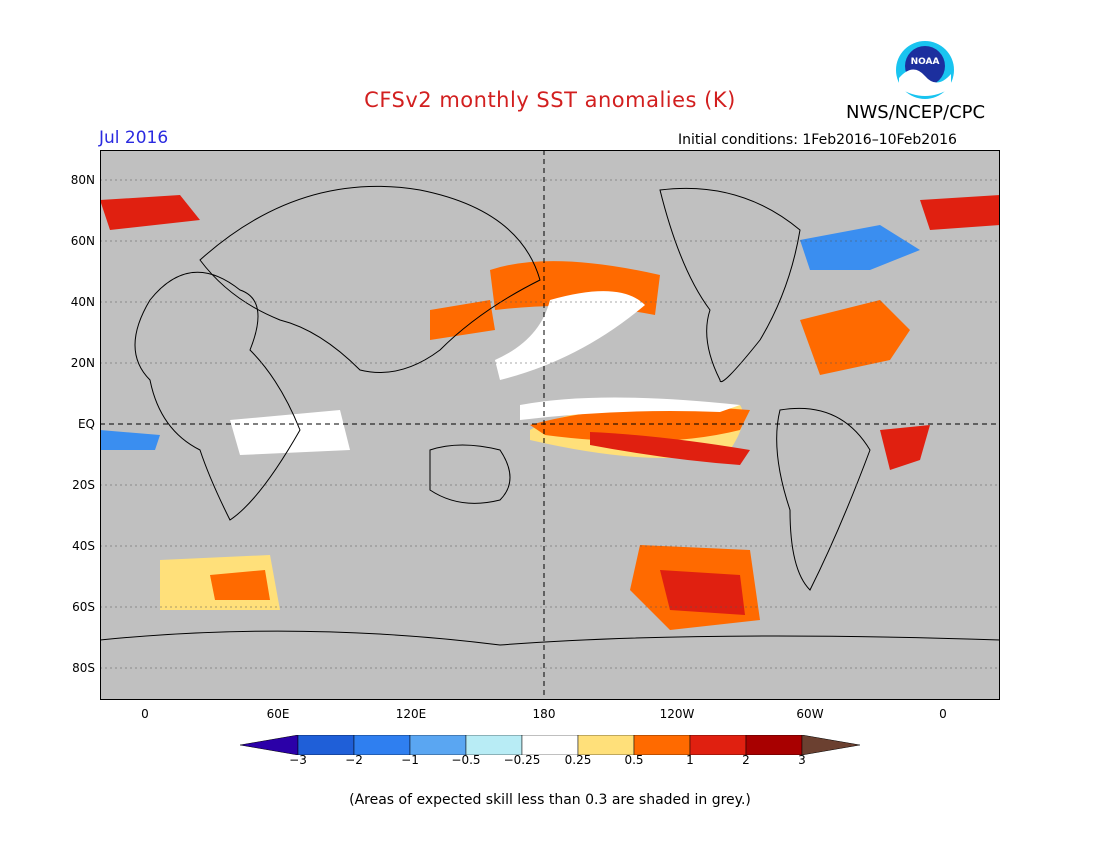  I want to click on noaa-logo: NOAA, so click(925, 70).